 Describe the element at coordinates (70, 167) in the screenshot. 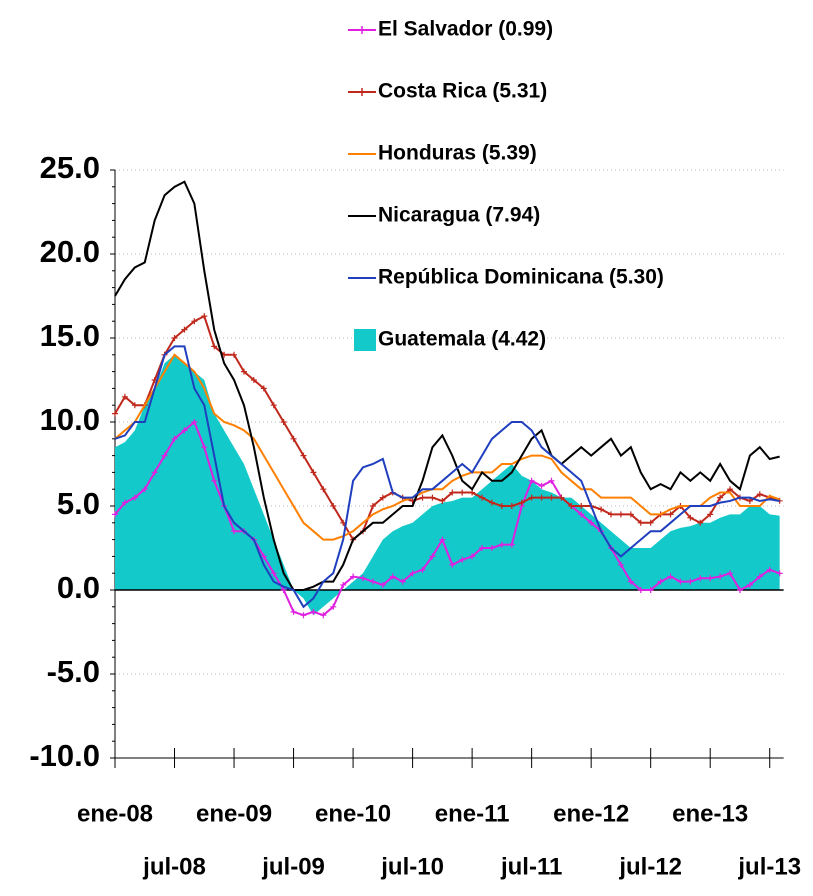

I see `y-tick-label: 25.0` at that location.